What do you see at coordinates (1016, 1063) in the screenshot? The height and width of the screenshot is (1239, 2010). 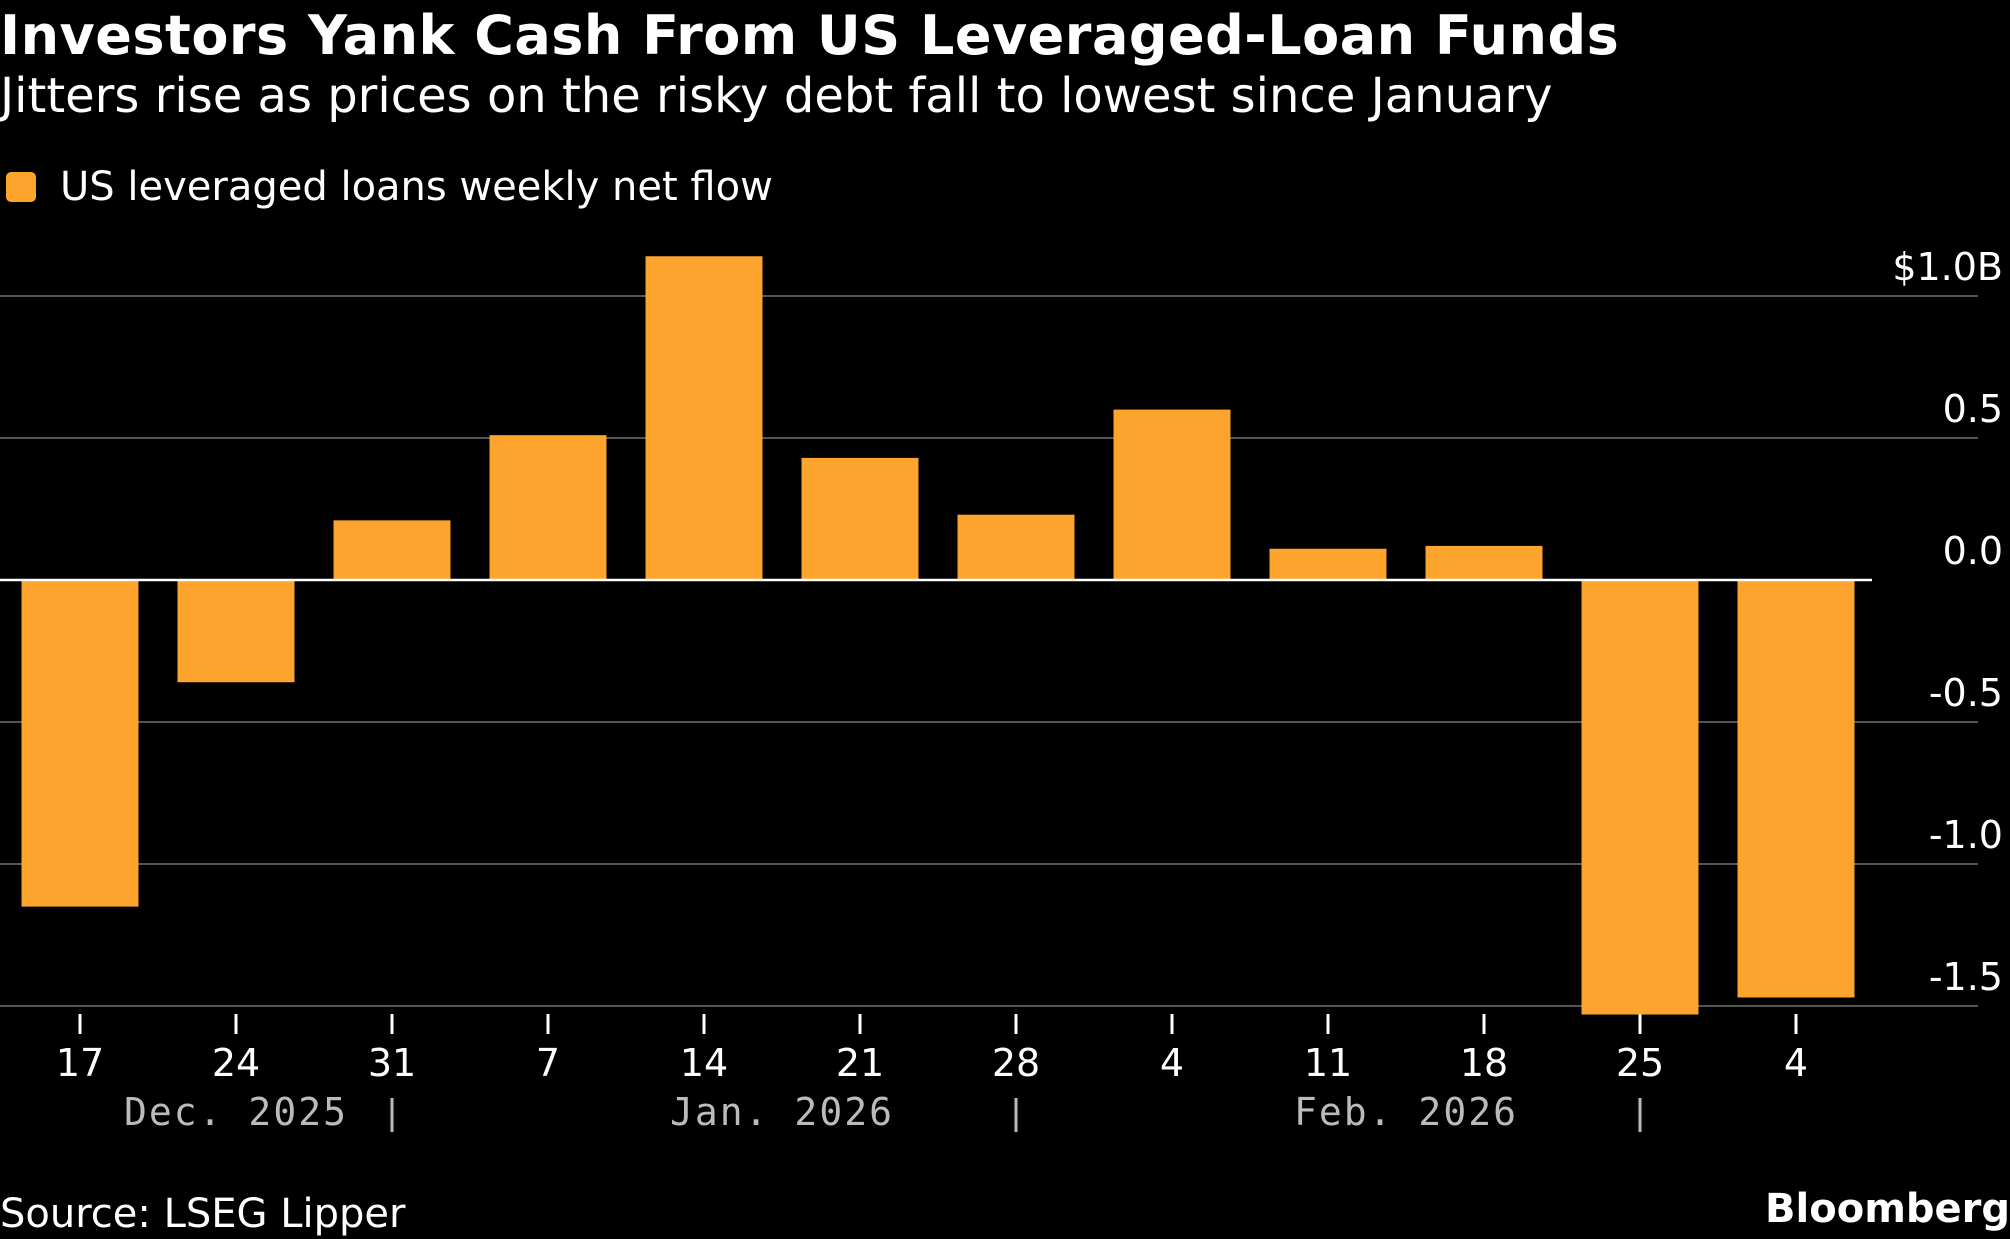 I see `x-tick-label: 28` at bounding box center [1016, 1063].